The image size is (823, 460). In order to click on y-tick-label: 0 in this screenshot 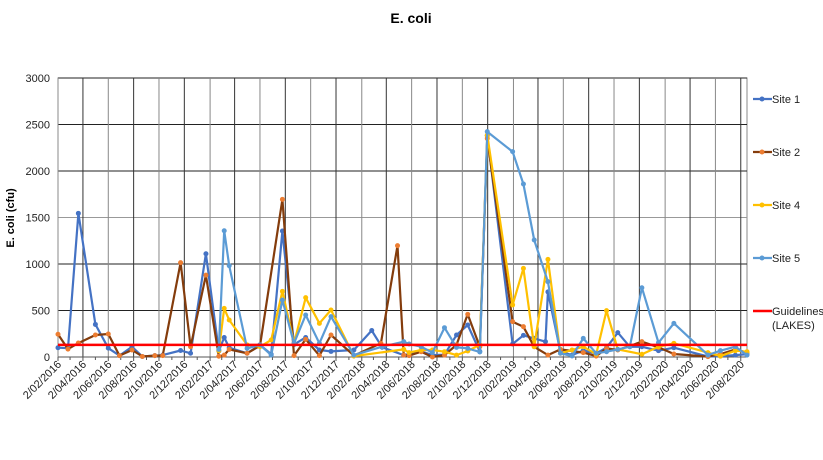, I will do `click(47, 358)`.